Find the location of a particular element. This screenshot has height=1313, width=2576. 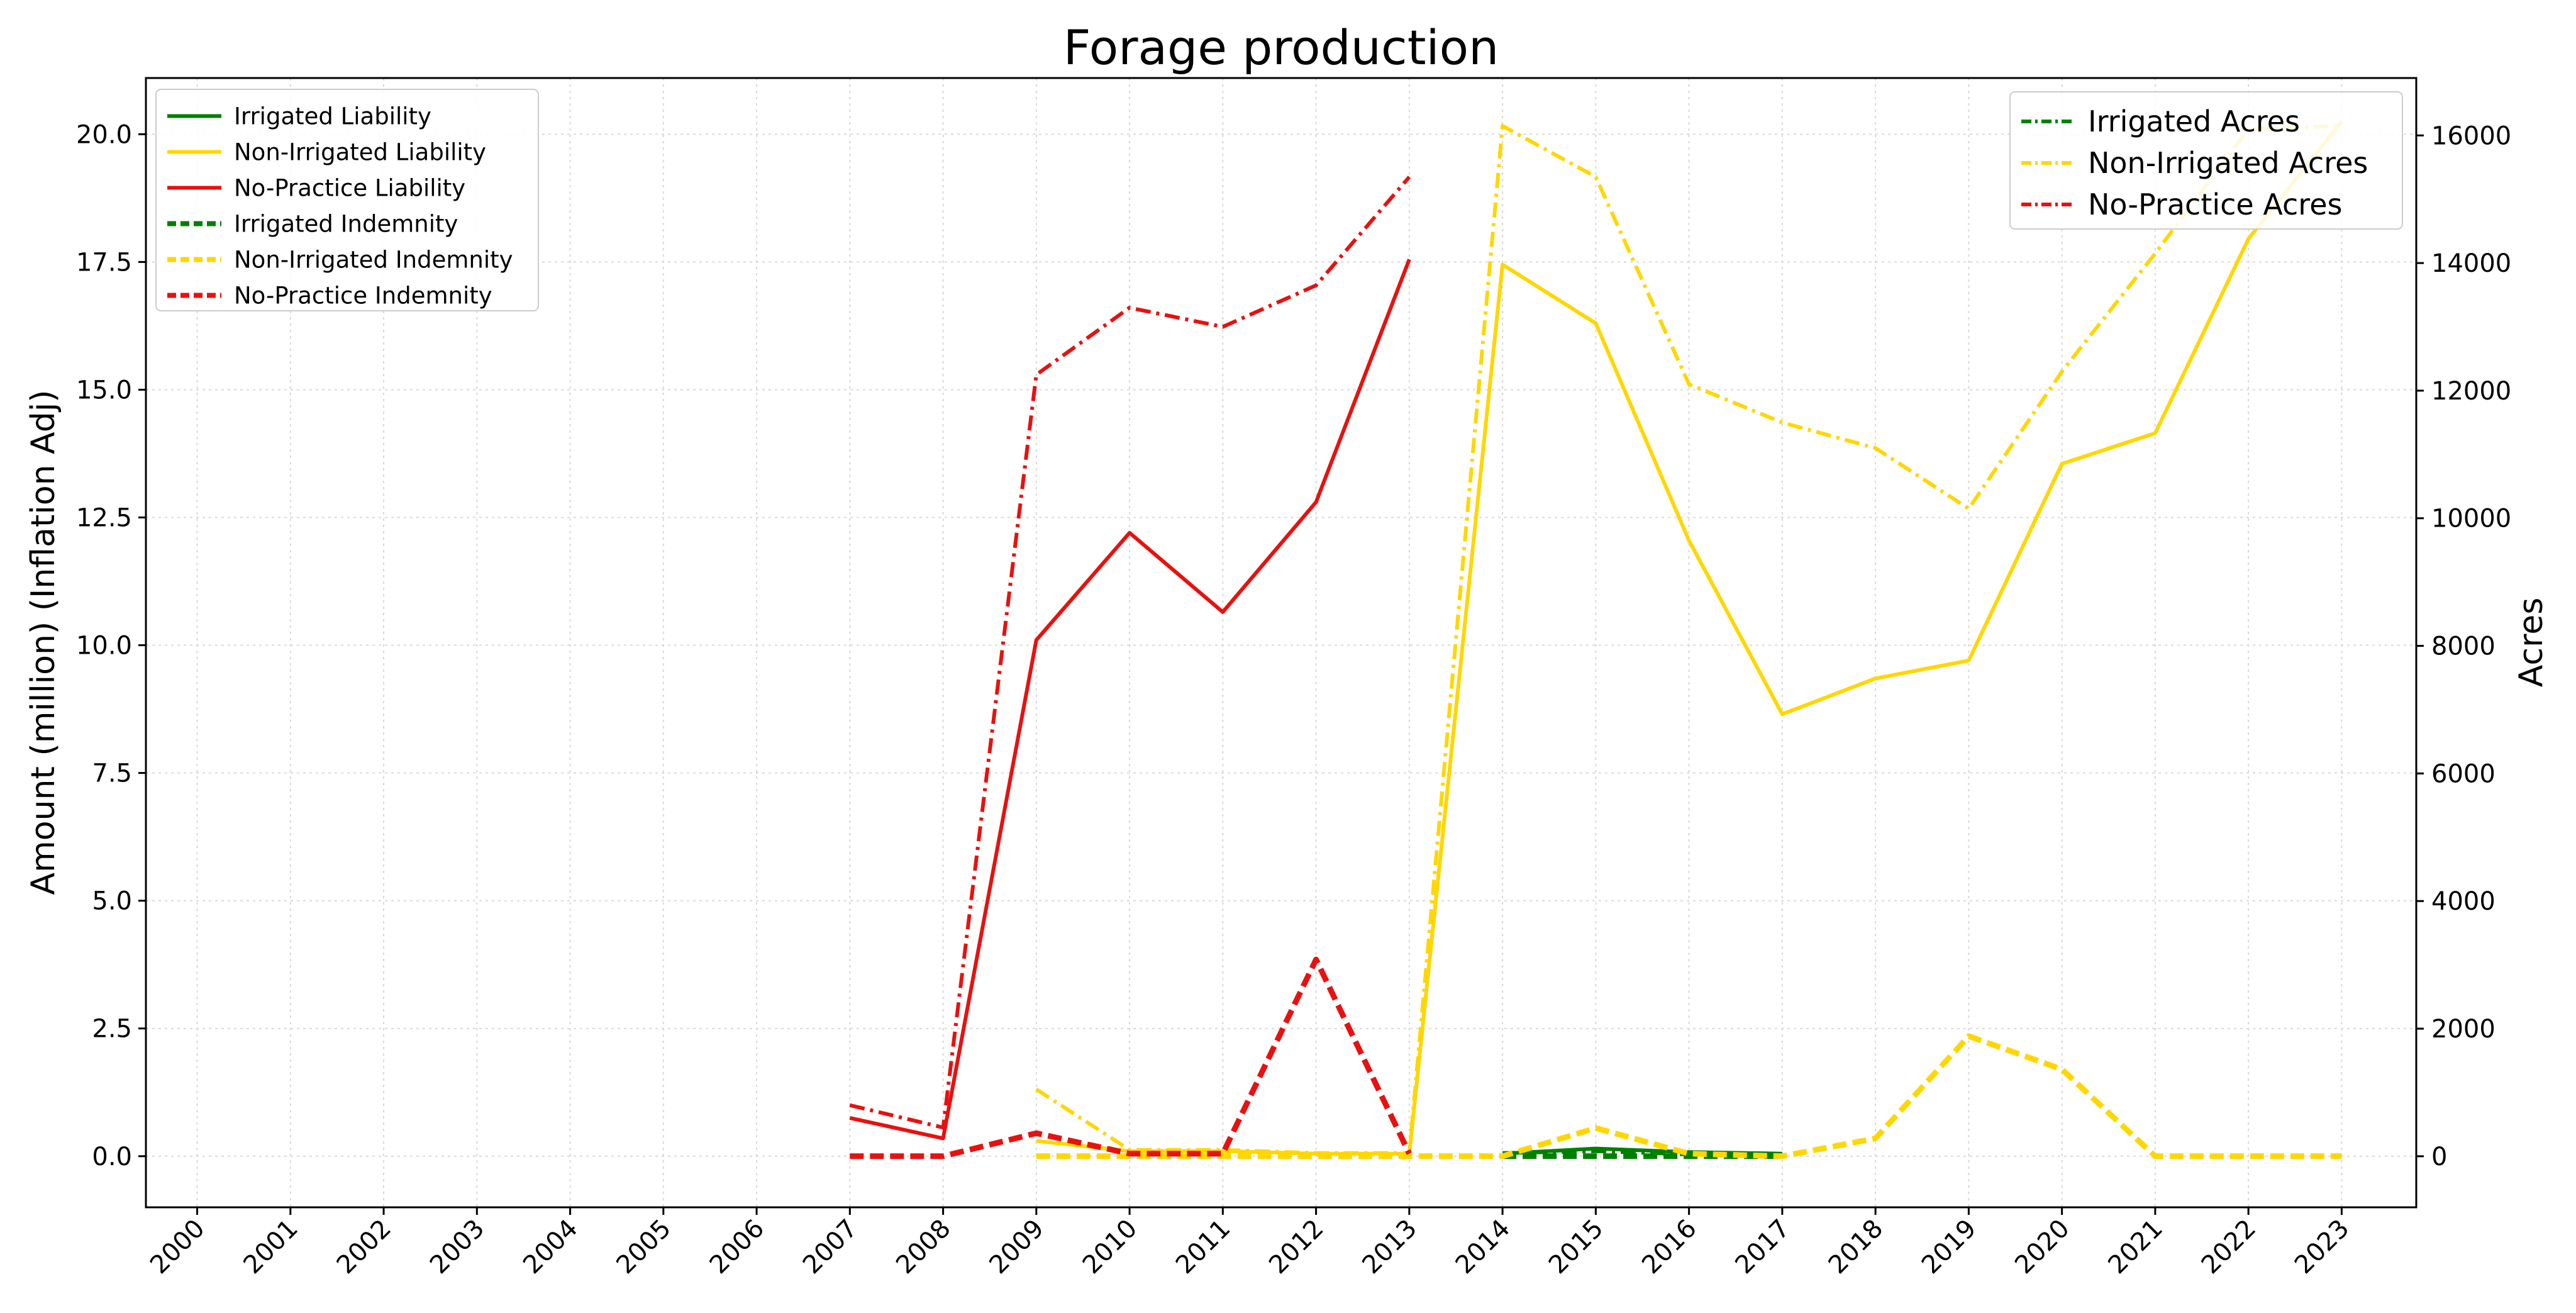

x-tick-label: 2013 is located at coordinates (1390, 1247).